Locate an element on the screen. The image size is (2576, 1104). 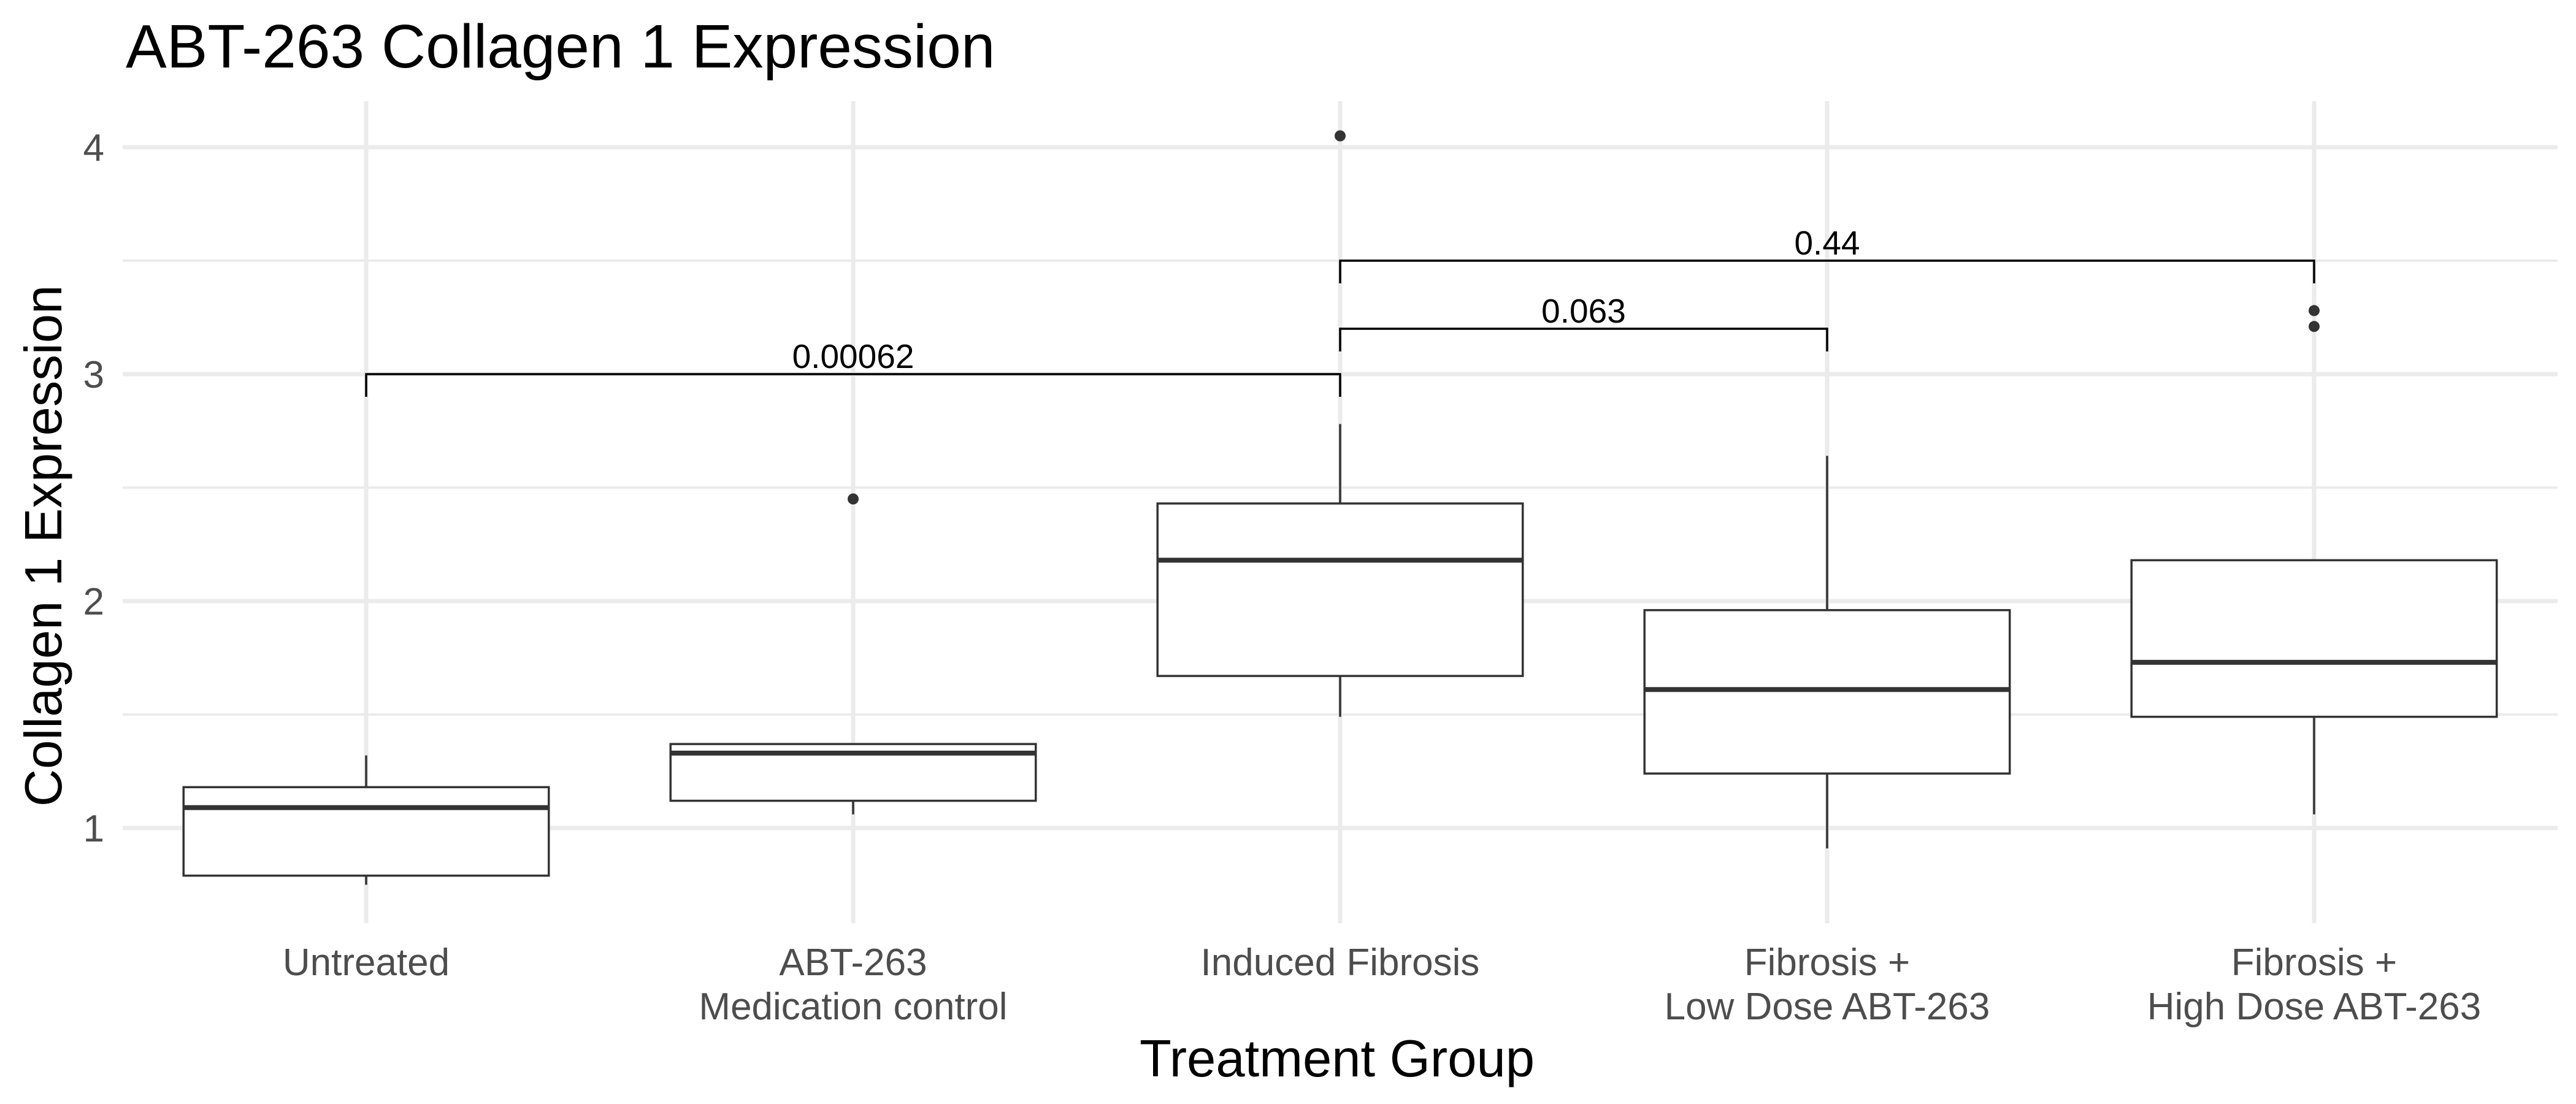
p-value-label: 0.00062 is located at coordinates (853, 356).